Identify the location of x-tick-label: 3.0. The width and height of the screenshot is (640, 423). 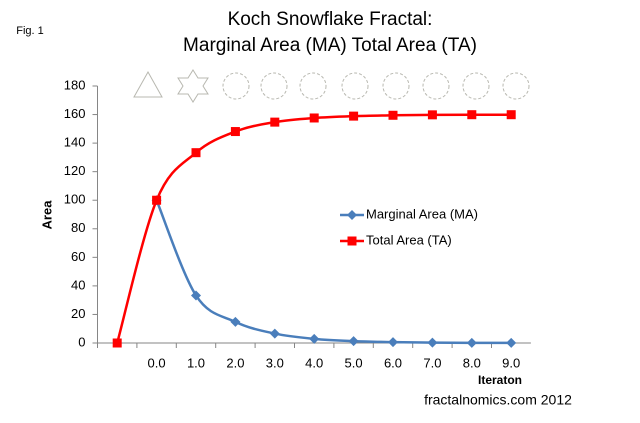
(275, 362).